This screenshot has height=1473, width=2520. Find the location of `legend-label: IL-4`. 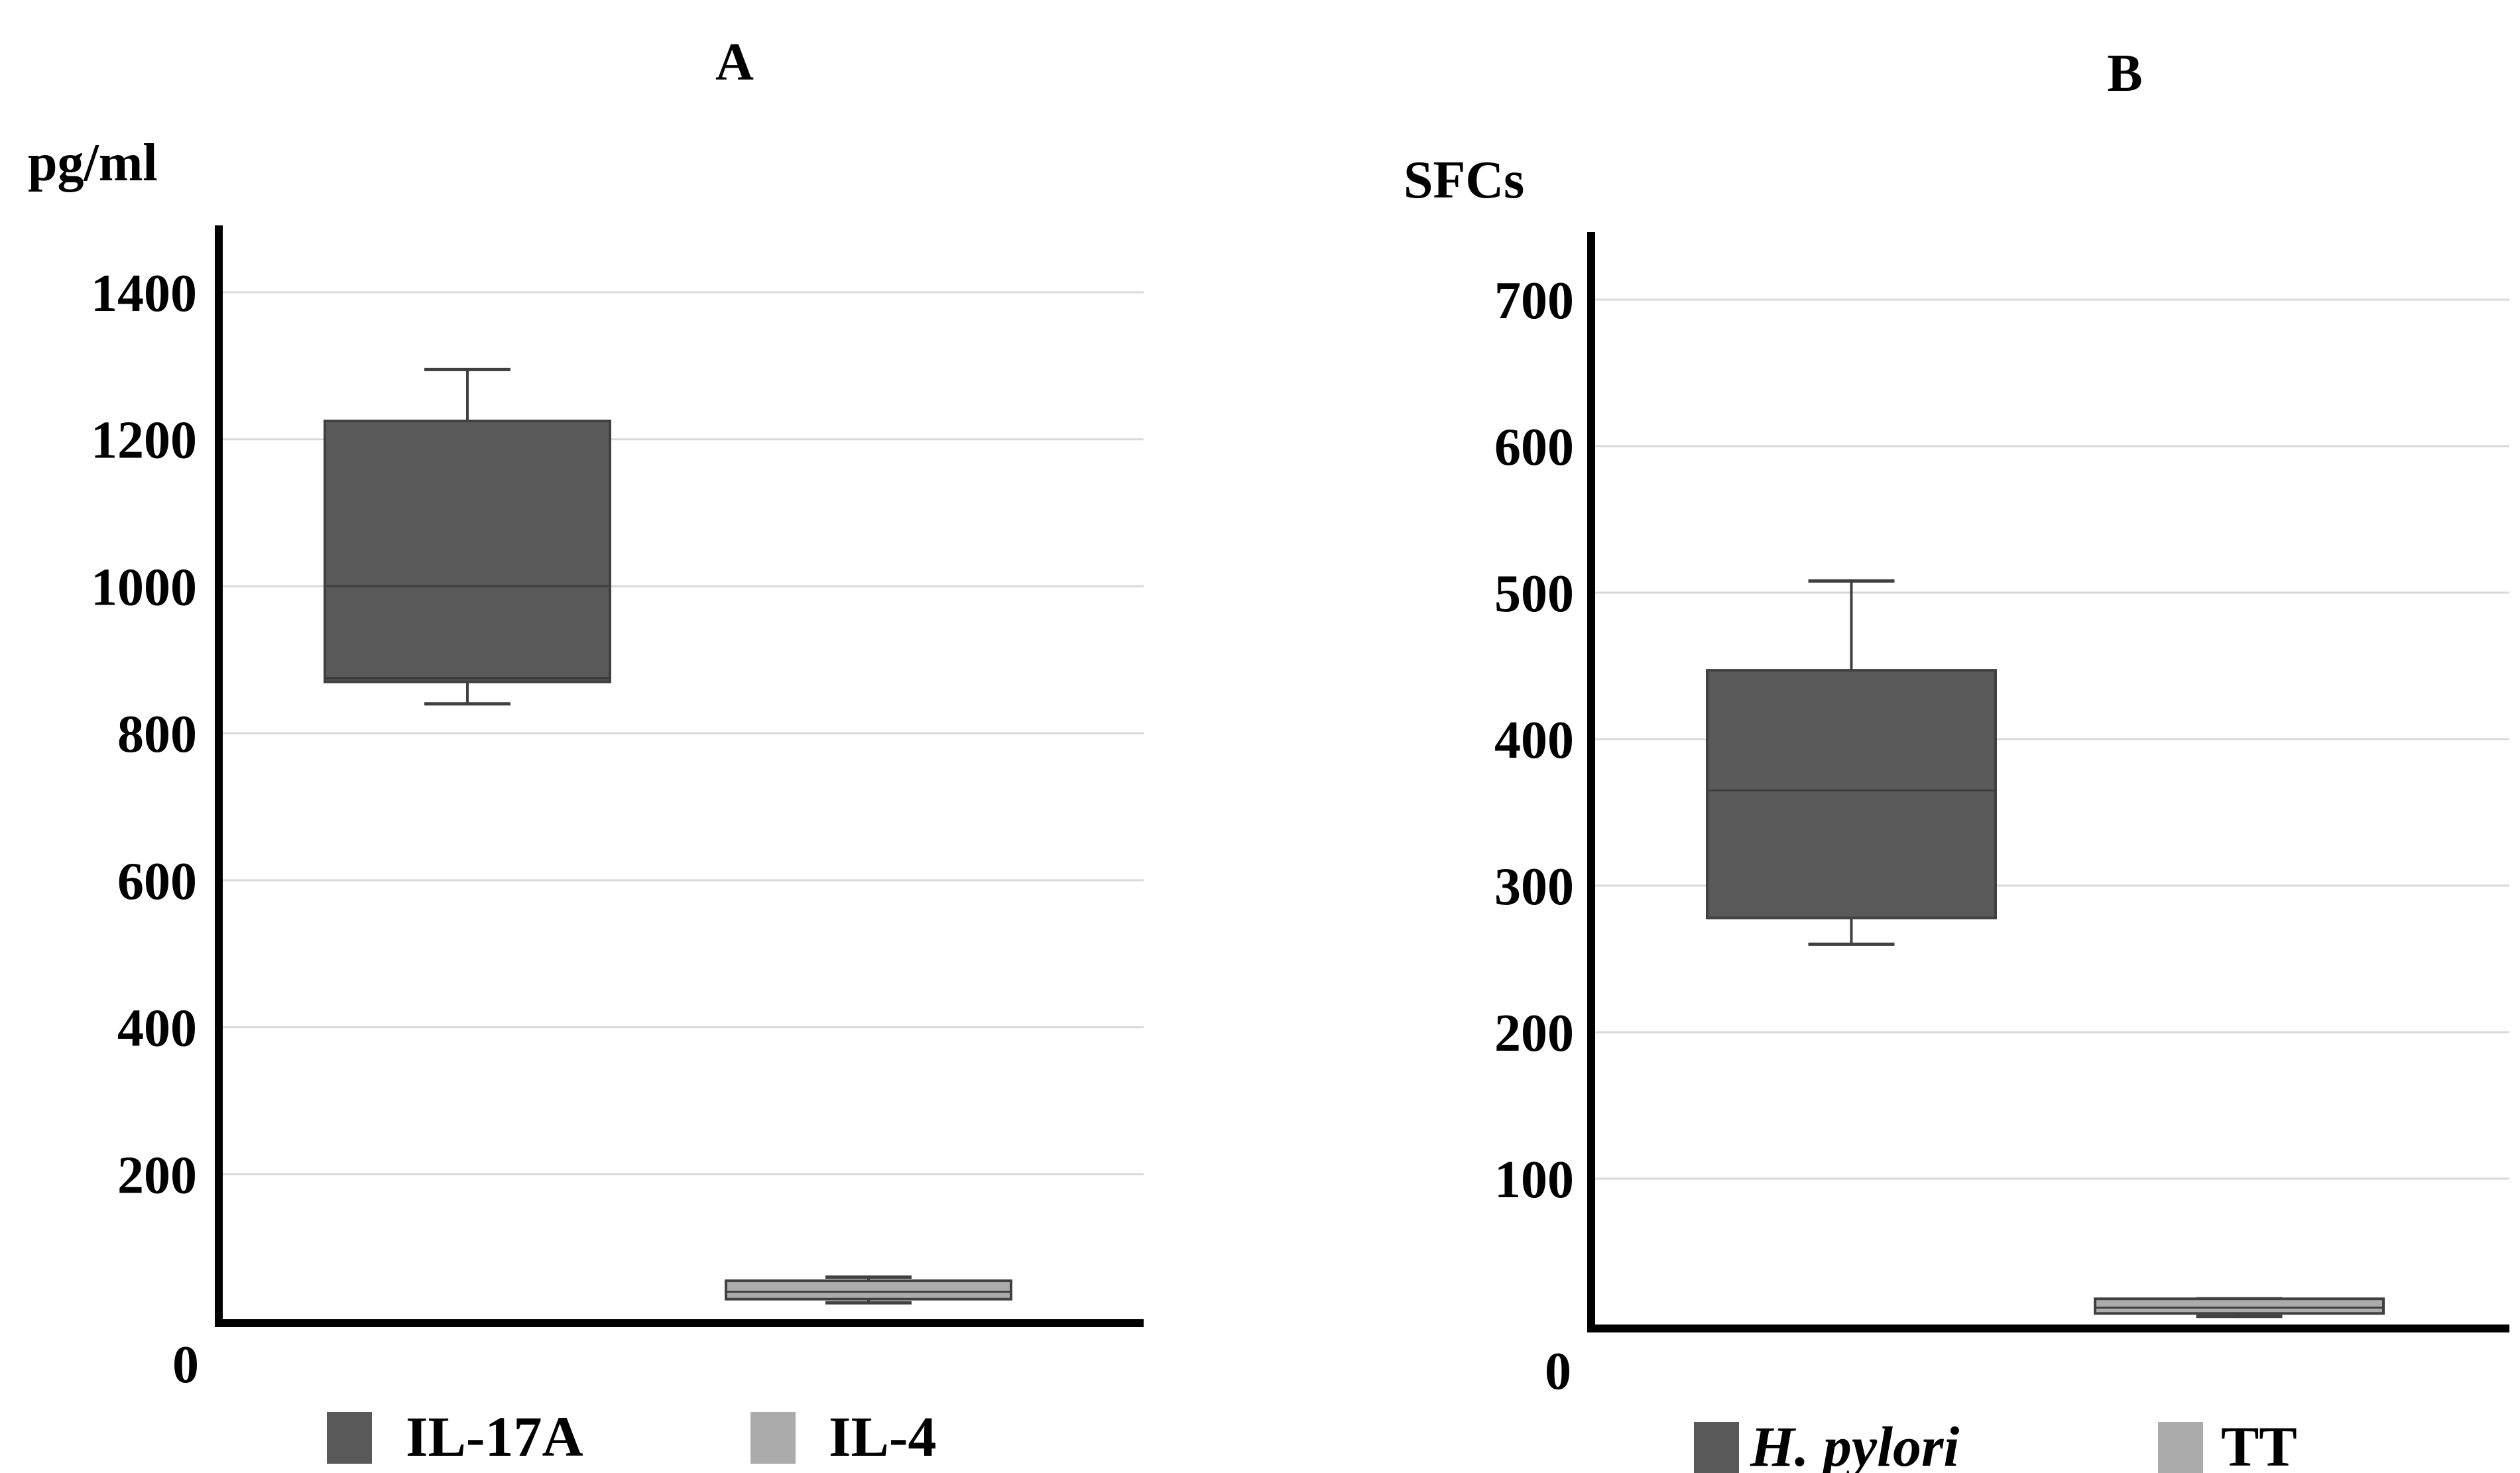

legend-label: IL-4 is located at coordinates (882, 1436).